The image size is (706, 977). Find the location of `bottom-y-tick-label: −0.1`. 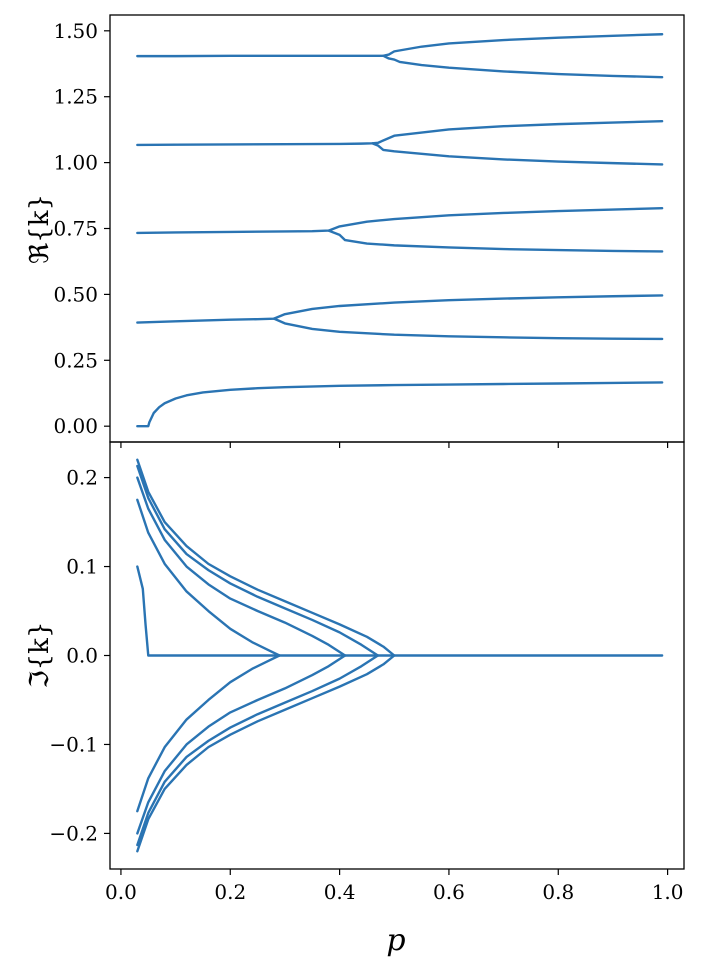

bottom-y-tick-label: −0.1 is located at coordinates (73, 744).